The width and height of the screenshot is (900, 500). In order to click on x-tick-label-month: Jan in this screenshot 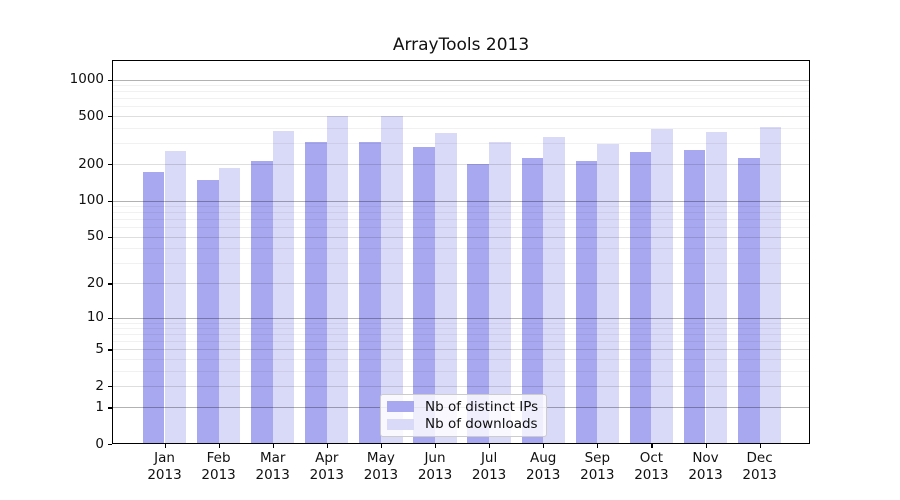, I will do `click(164, 458)`.